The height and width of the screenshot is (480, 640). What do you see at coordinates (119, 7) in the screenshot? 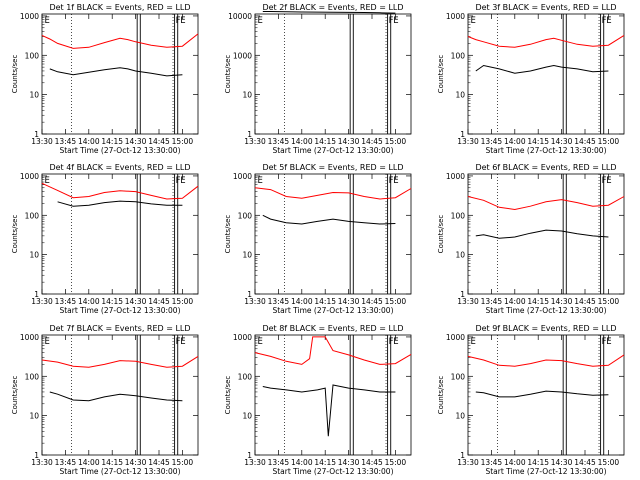
I see `panel-title: Det 1f BLACK = Events, RED = LLD` at bounding box center [119, 7].